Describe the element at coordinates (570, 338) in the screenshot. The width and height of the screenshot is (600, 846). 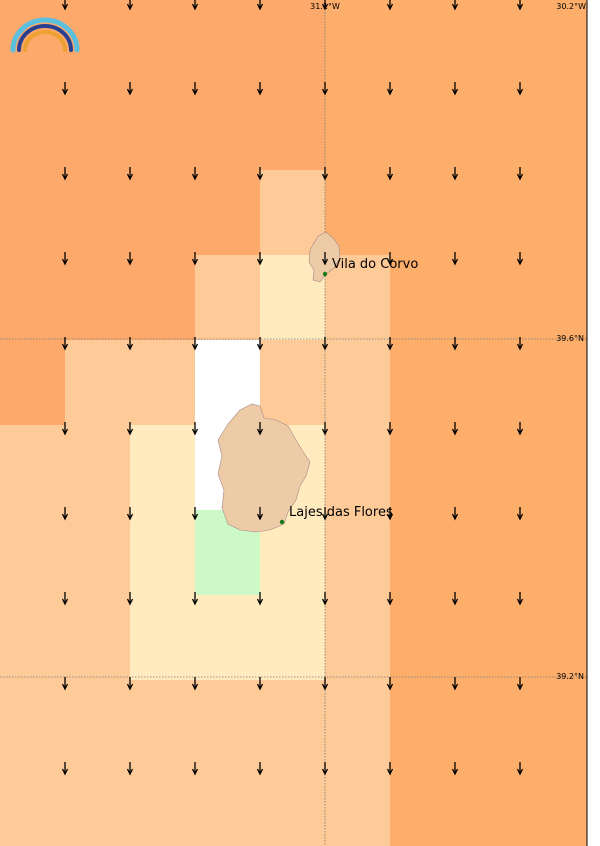
I see `latitude-label: 39.6°N` at that location.